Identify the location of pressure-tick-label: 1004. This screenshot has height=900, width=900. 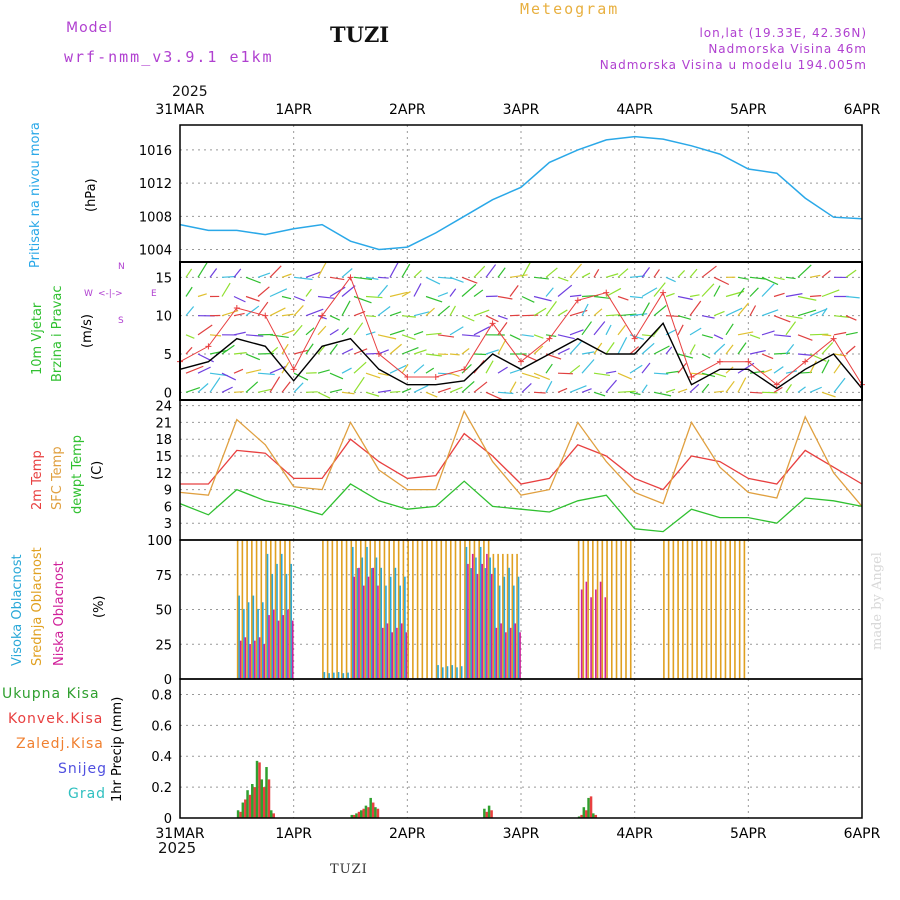
(155, 251).